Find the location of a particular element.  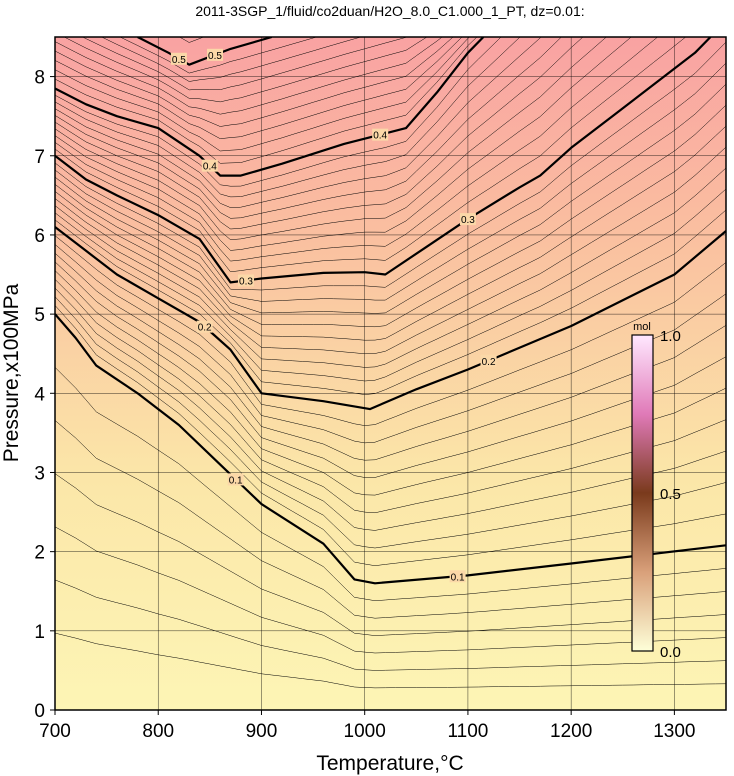

contour-label-bg-0.5-0 is located at coordinates (178, 58).